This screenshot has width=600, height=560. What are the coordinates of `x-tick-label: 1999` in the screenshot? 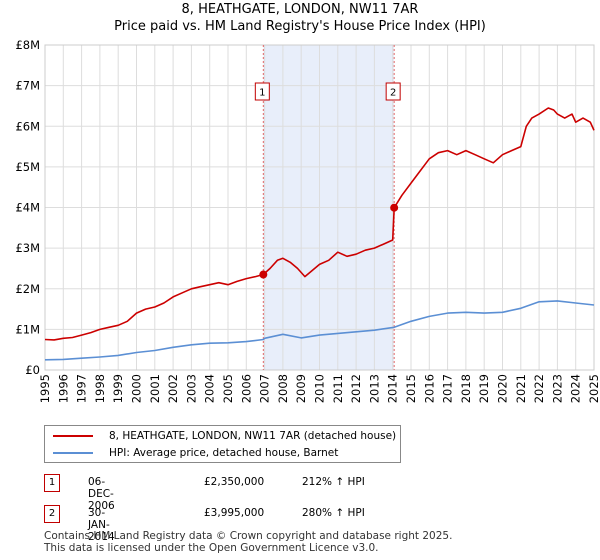 It's located at (118, 388).